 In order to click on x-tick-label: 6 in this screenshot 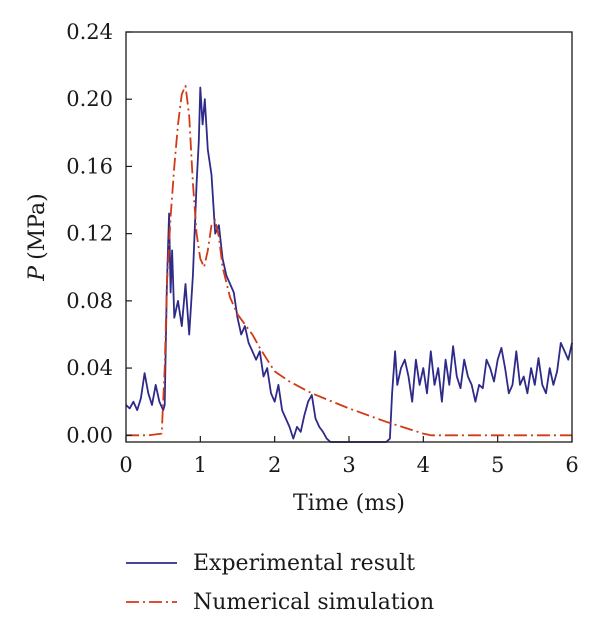, I will do `click(571, 465)`.